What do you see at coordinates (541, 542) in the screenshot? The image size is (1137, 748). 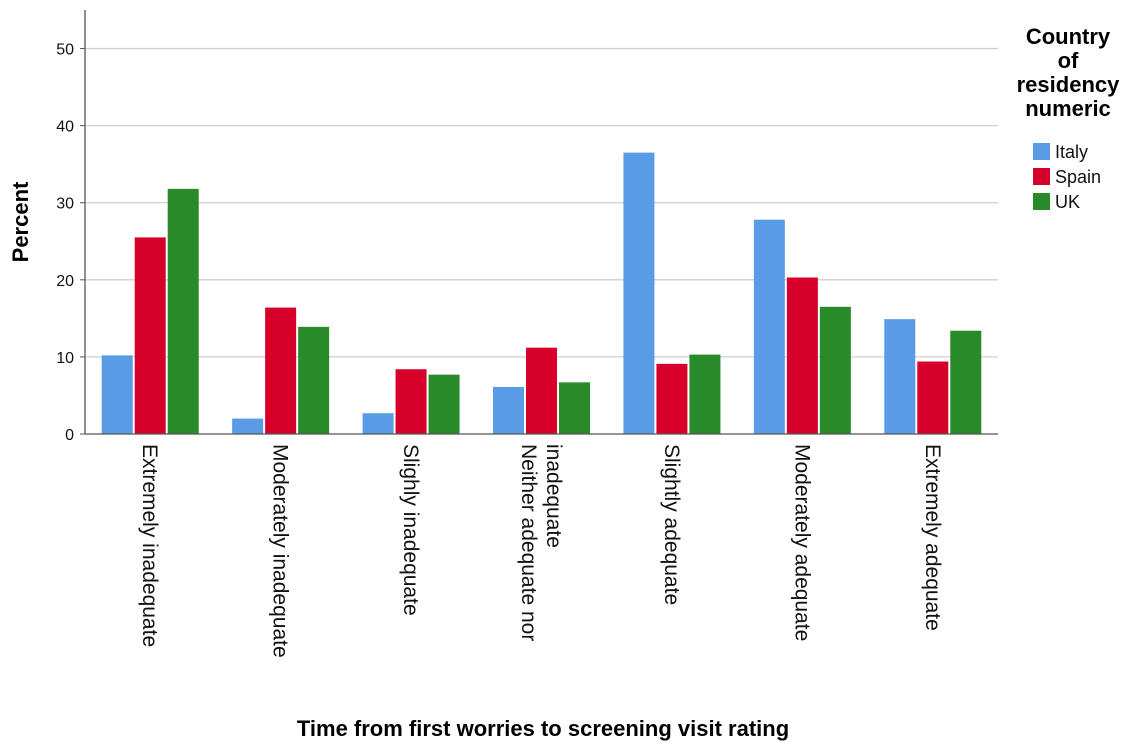 I see `x-category-label: Neither adequate norinadequate` at bounding box center [541, 542].